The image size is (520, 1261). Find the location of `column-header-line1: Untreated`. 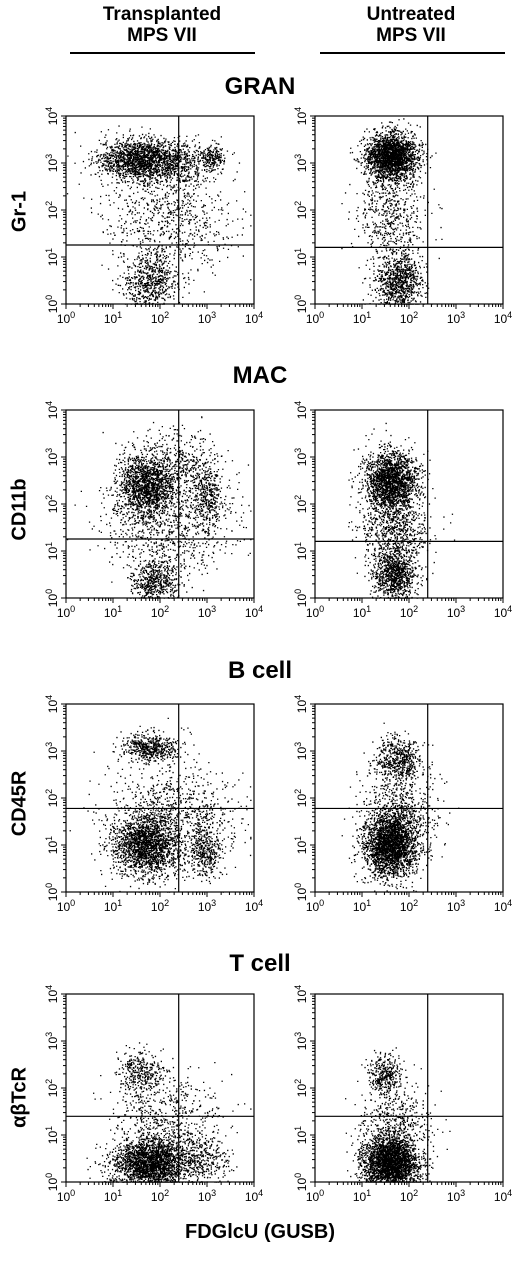

column-header-line1: Untreated is located at coordinates (411, 14).